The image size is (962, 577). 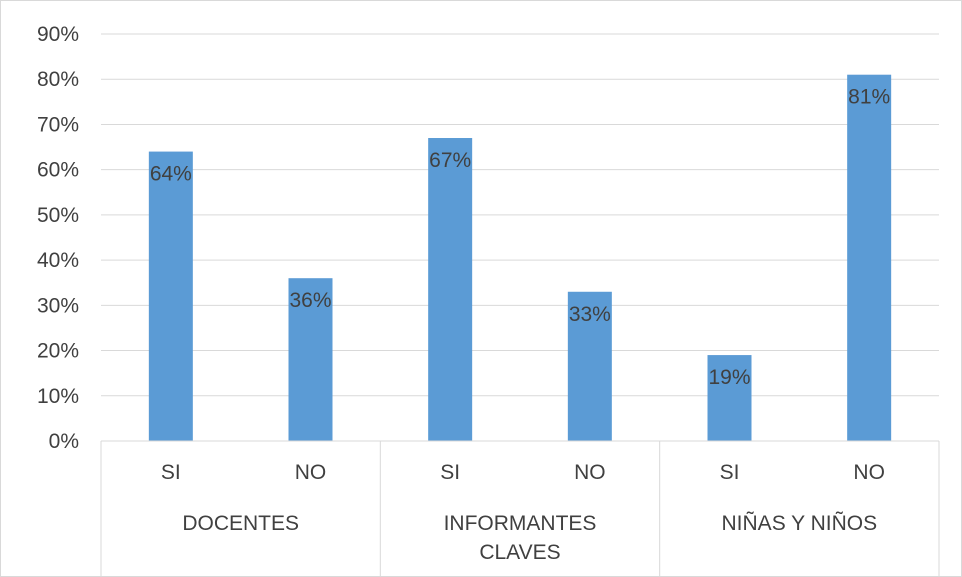 I want to click on x-group-label: DOCENTES, so click(x=240, y=523).